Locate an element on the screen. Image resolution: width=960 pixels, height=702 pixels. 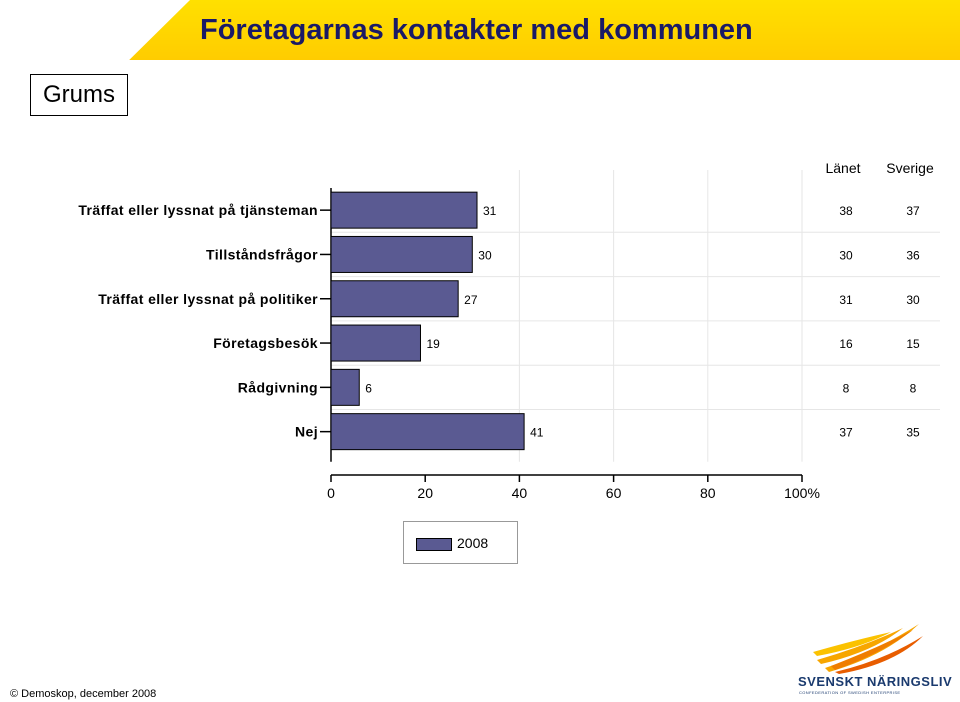
bar-value-label: 27 is located at coordinates (471, 300).